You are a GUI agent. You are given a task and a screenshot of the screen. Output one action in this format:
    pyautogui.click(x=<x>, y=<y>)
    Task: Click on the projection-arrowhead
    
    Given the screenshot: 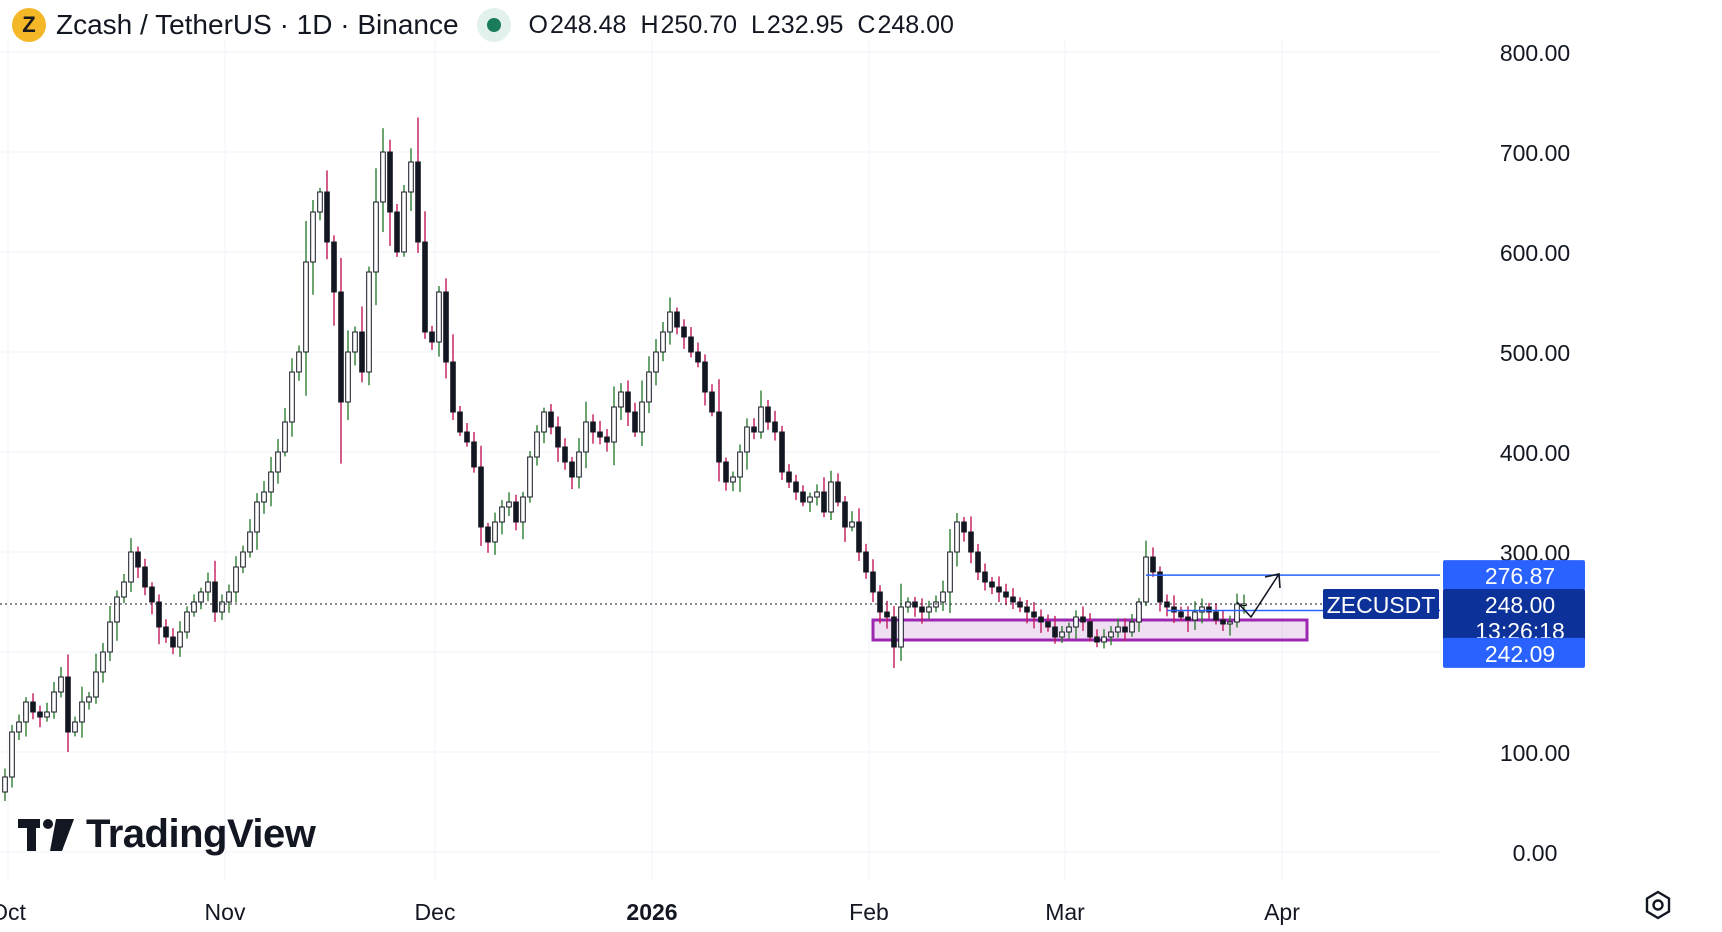 What is the action you would take?
    pyautogui.click(x=1272, y=581)
    